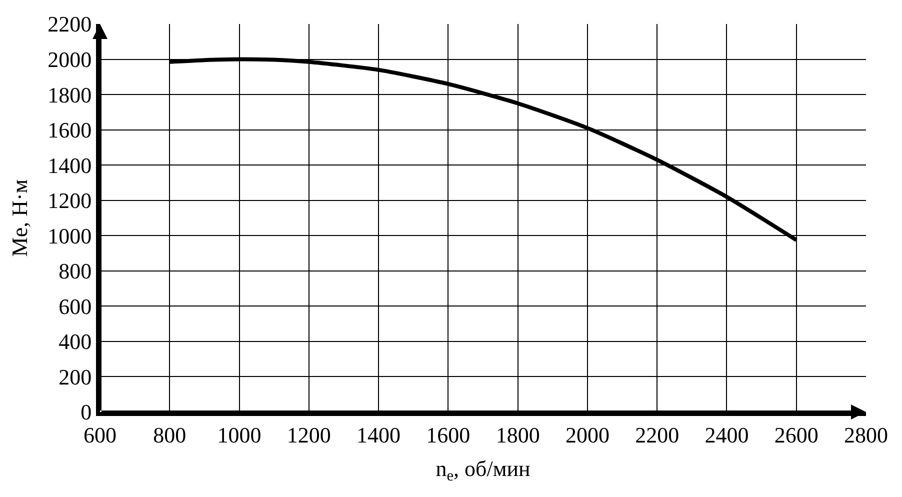 The width and height of the screenshot is (902, 497). I want to click on y-axis-title: Me, Н·м, so click(19, 218).